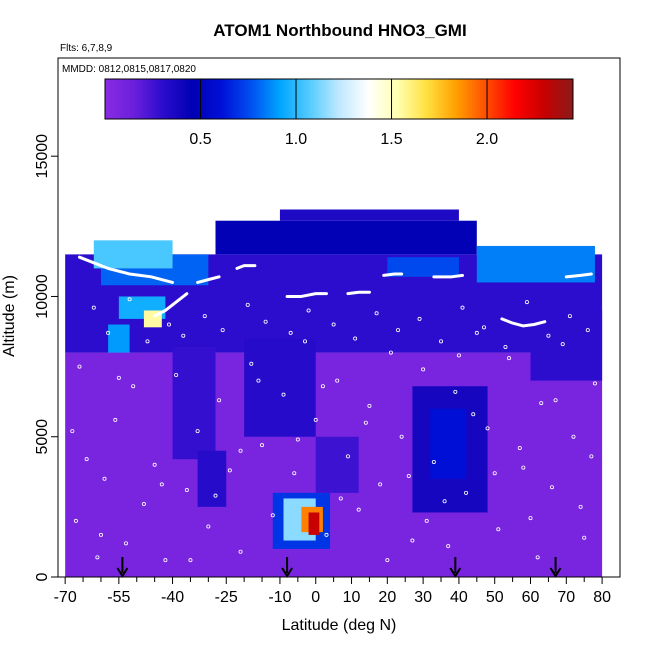 This screenshot has height=655, width=650. I want to click on dates-caption: MMDD: 0812,0815,0817,0820, so click(129, 69).